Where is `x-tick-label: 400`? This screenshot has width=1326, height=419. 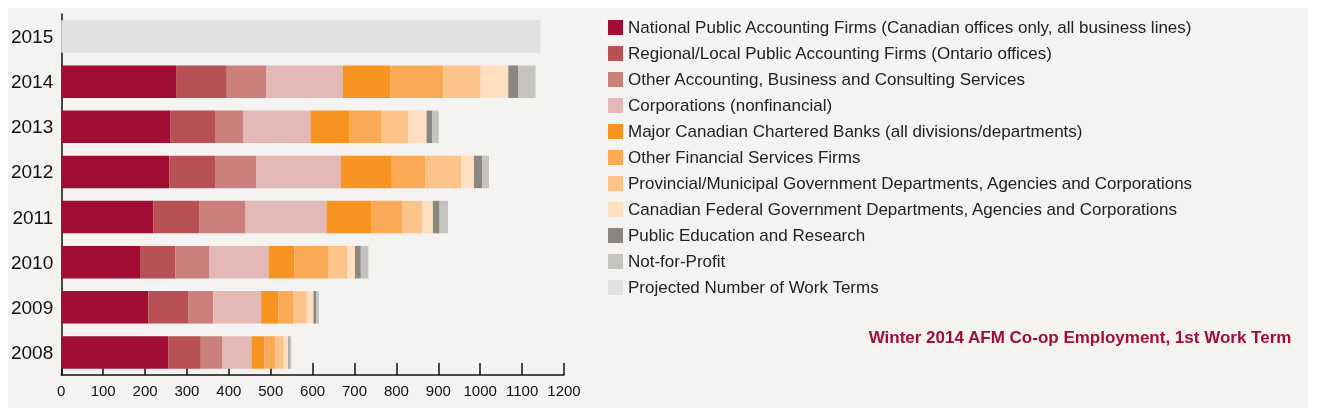 x-tick-label: 400 is located at coordinates (229, 390).